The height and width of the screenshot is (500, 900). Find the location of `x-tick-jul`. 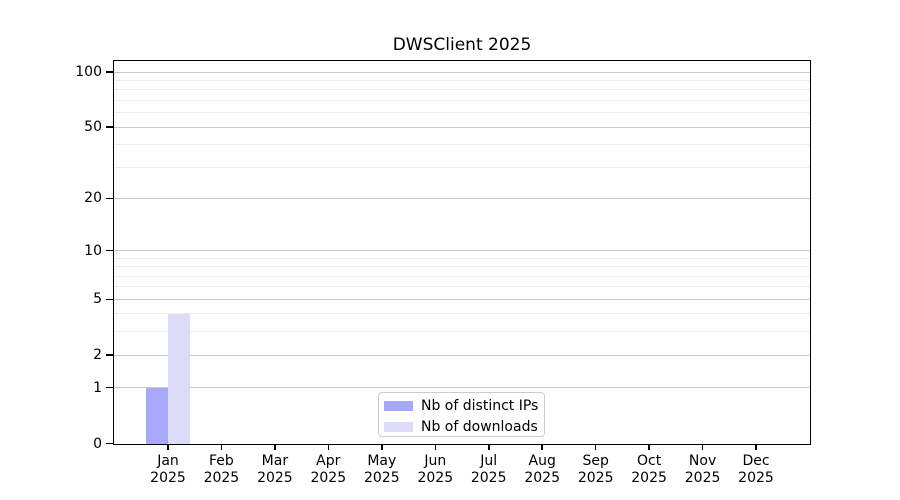

x-tick-jul is located at coordinates (489, 447).